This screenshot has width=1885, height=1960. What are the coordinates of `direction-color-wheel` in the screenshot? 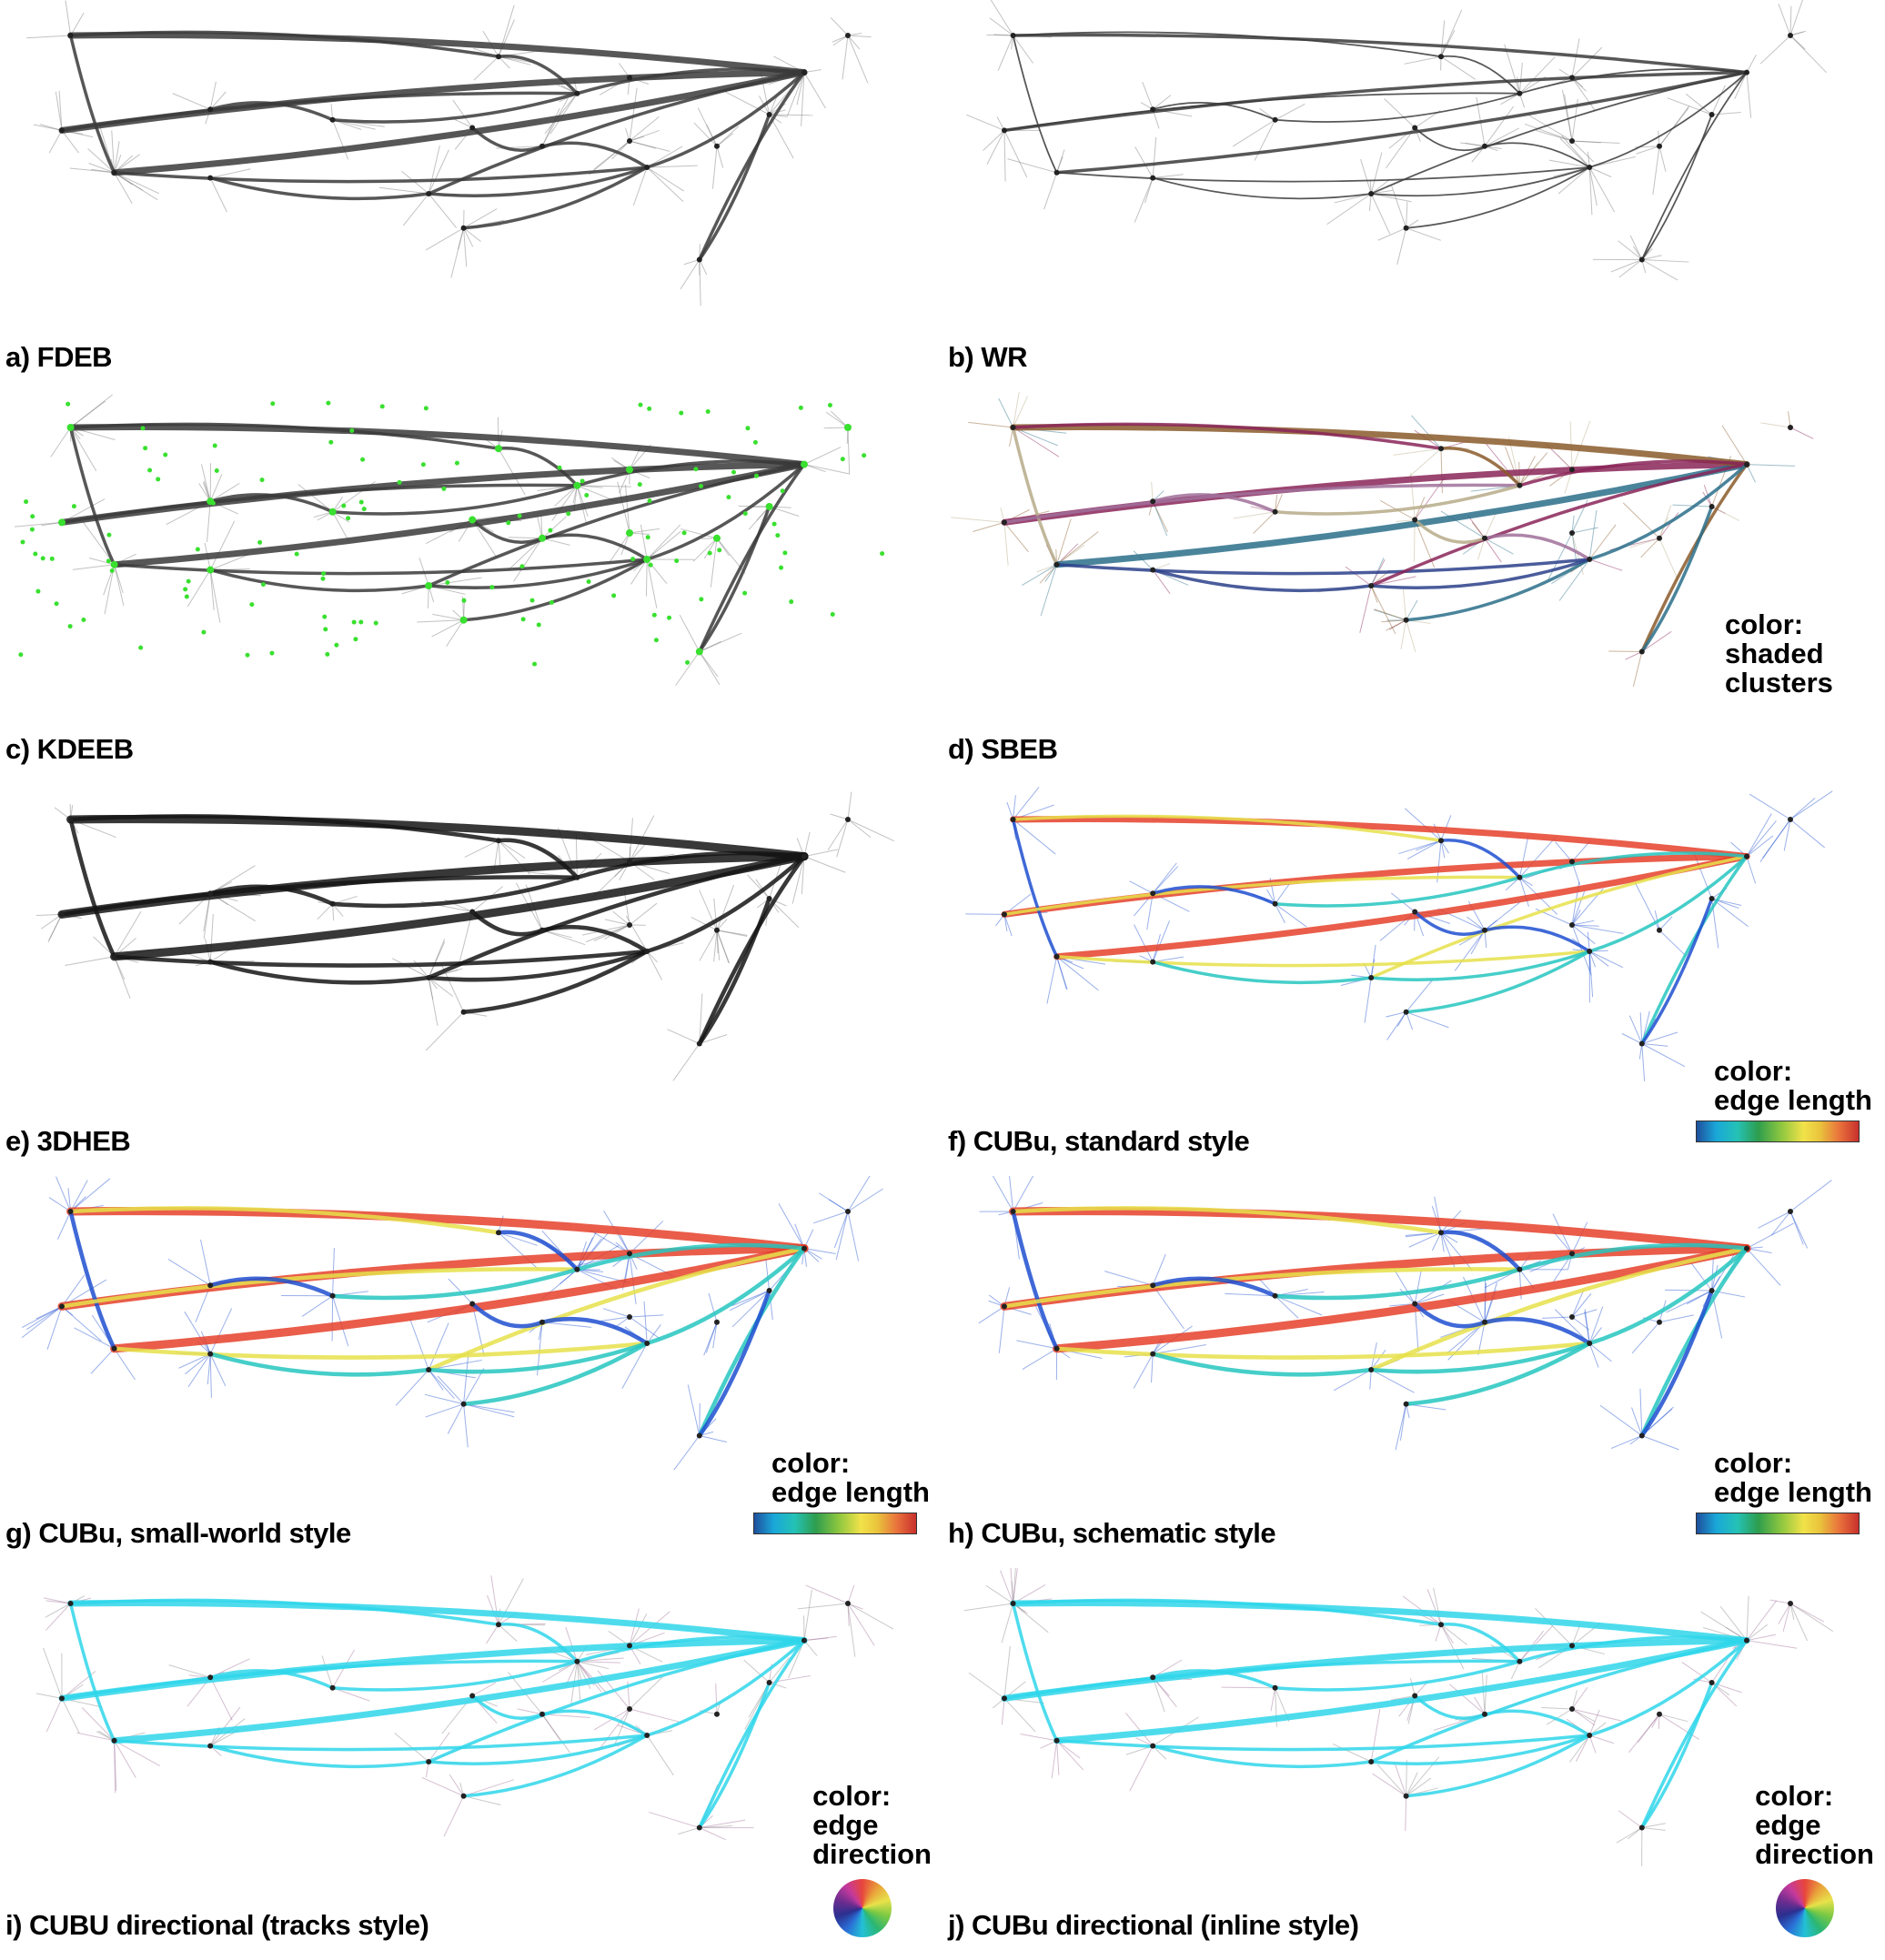 It's located at (862, 1908).